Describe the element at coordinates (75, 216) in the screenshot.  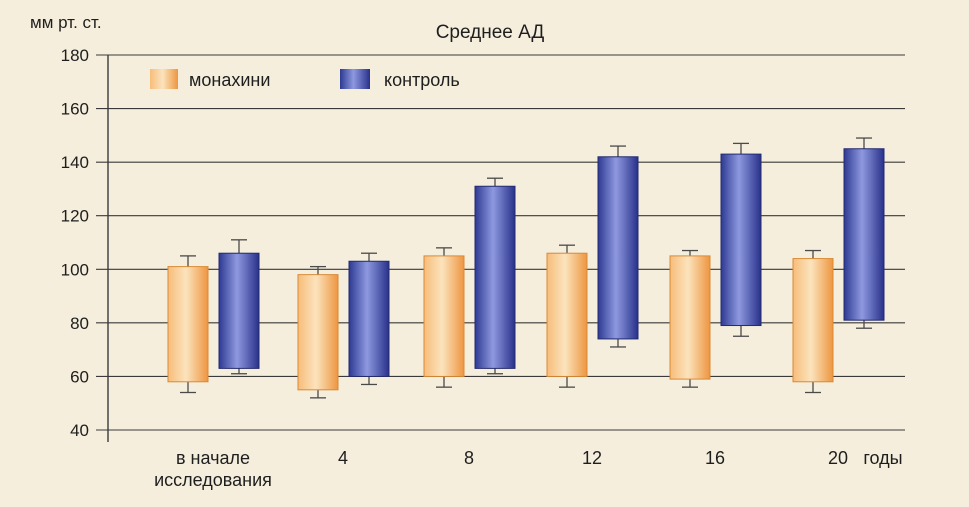
I see `y-tick-label: 120` at that location.